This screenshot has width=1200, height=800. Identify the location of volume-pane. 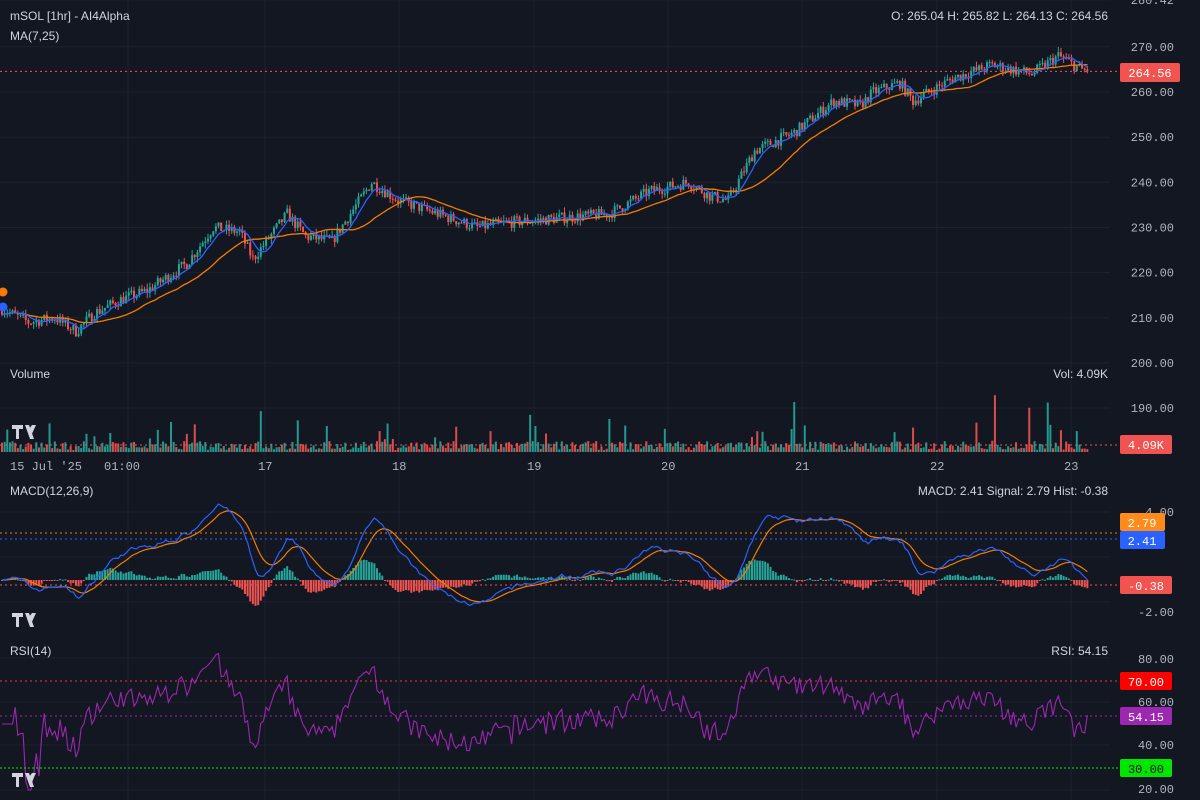
(544, 423).